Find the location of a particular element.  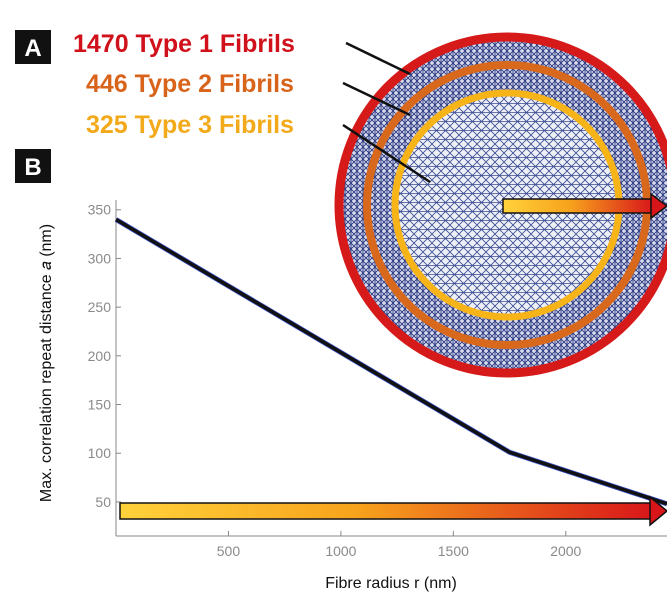

panel-b-label: B is located at coordinates (33, 166).